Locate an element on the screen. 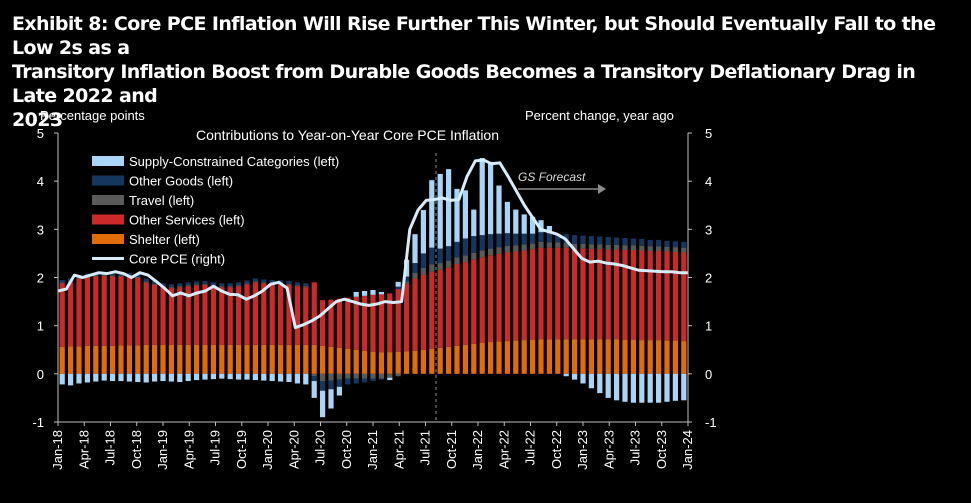  forecast-arrow-head is located at coordinates (602, 189).